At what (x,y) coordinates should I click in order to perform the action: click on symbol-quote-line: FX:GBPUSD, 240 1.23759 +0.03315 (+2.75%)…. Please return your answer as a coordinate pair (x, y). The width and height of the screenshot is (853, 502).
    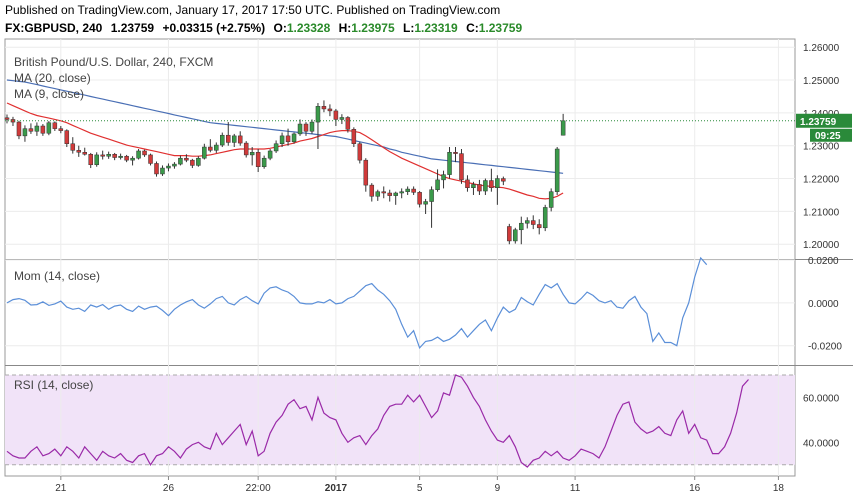
    Looking at the image, I should click on (263, 28).